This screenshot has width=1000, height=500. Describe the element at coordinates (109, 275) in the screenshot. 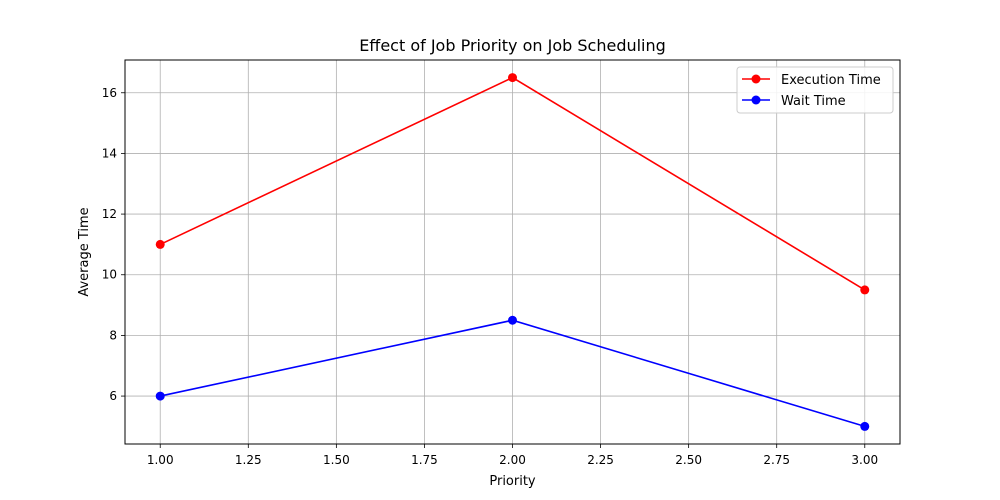

I see `y-tick-label: 10` at that location.